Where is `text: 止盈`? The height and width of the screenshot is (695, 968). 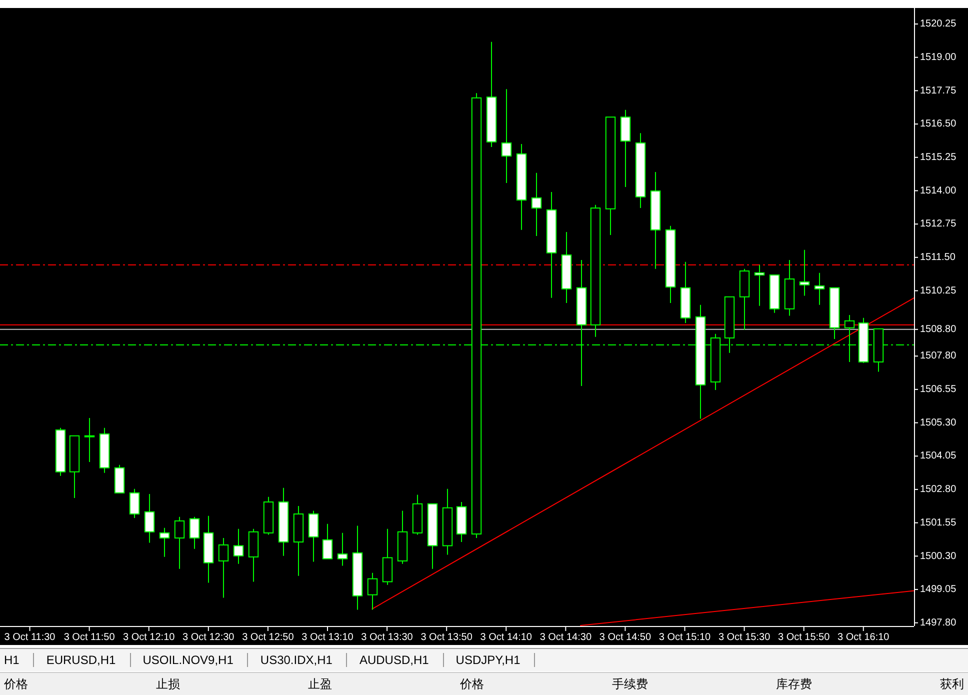 text: 止盈 is located at coordinates (320, 684).